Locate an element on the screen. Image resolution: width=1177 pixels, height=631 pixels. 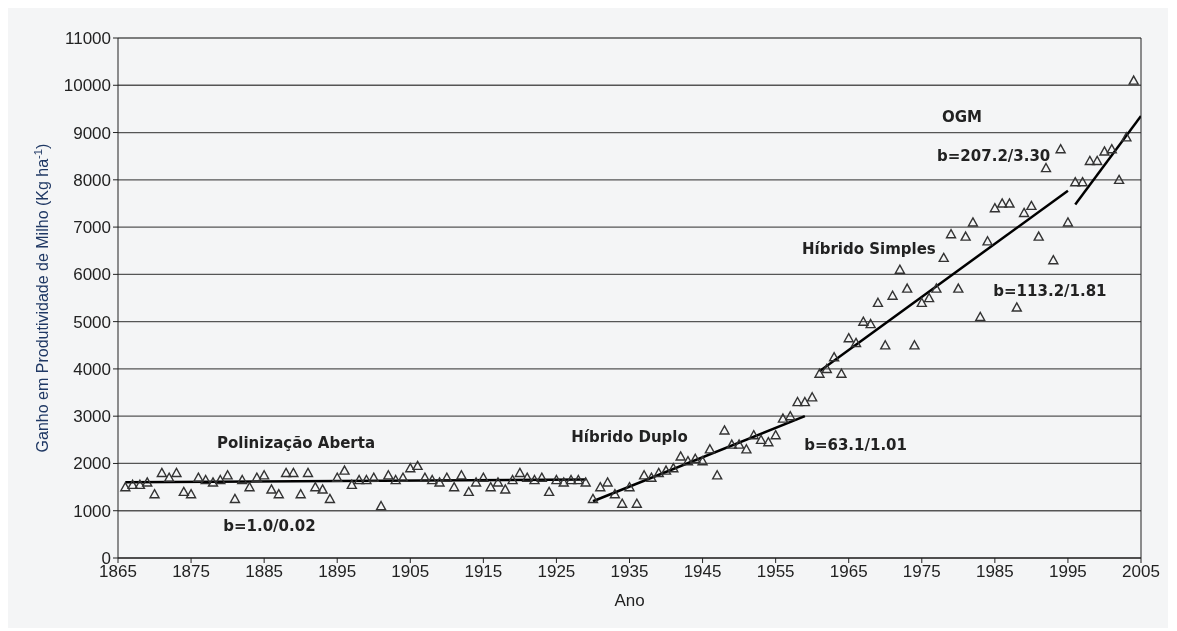
x-axis-title: Ano is located at coordinates (629, 600).